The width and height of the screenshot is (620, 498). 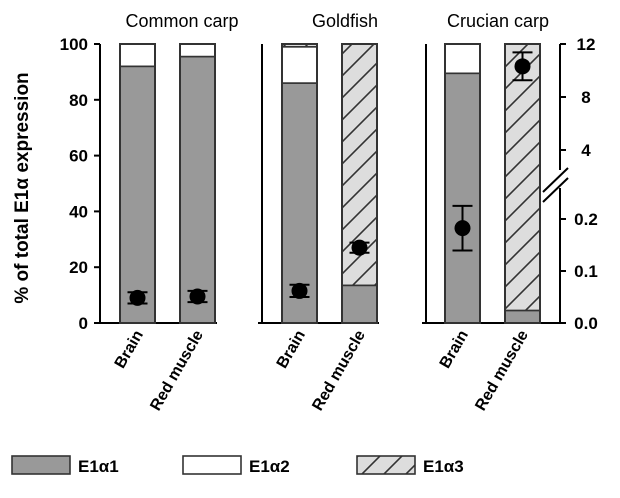 I want to click on legend-swatch-e1a3, so click(x=386, y=465).